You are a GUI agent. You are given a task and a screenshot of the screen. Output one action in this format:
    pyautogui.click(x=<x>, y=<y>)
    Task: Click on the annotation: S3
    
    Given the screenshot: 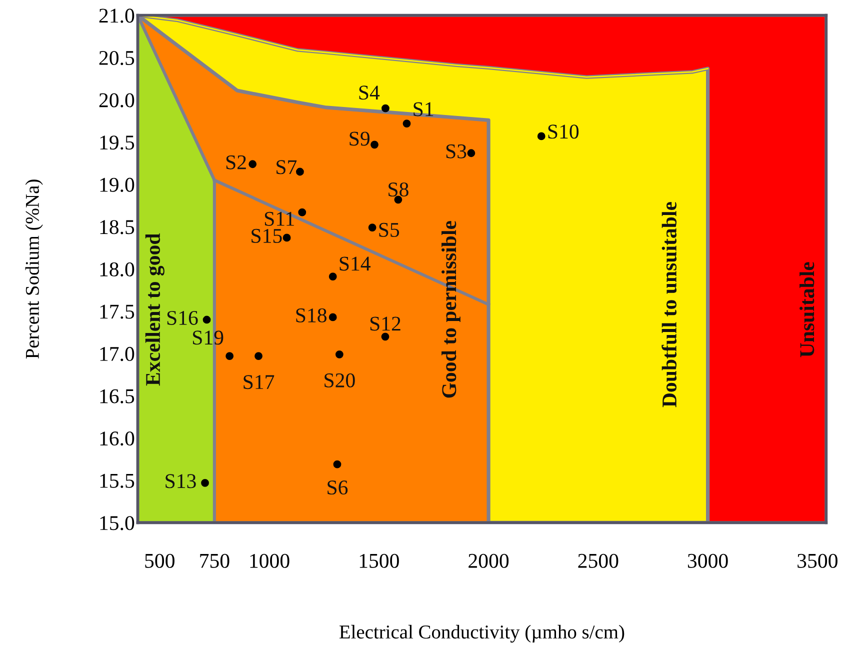 What is the action you would take?
    pyautogui.click(x=456, y=151)
    